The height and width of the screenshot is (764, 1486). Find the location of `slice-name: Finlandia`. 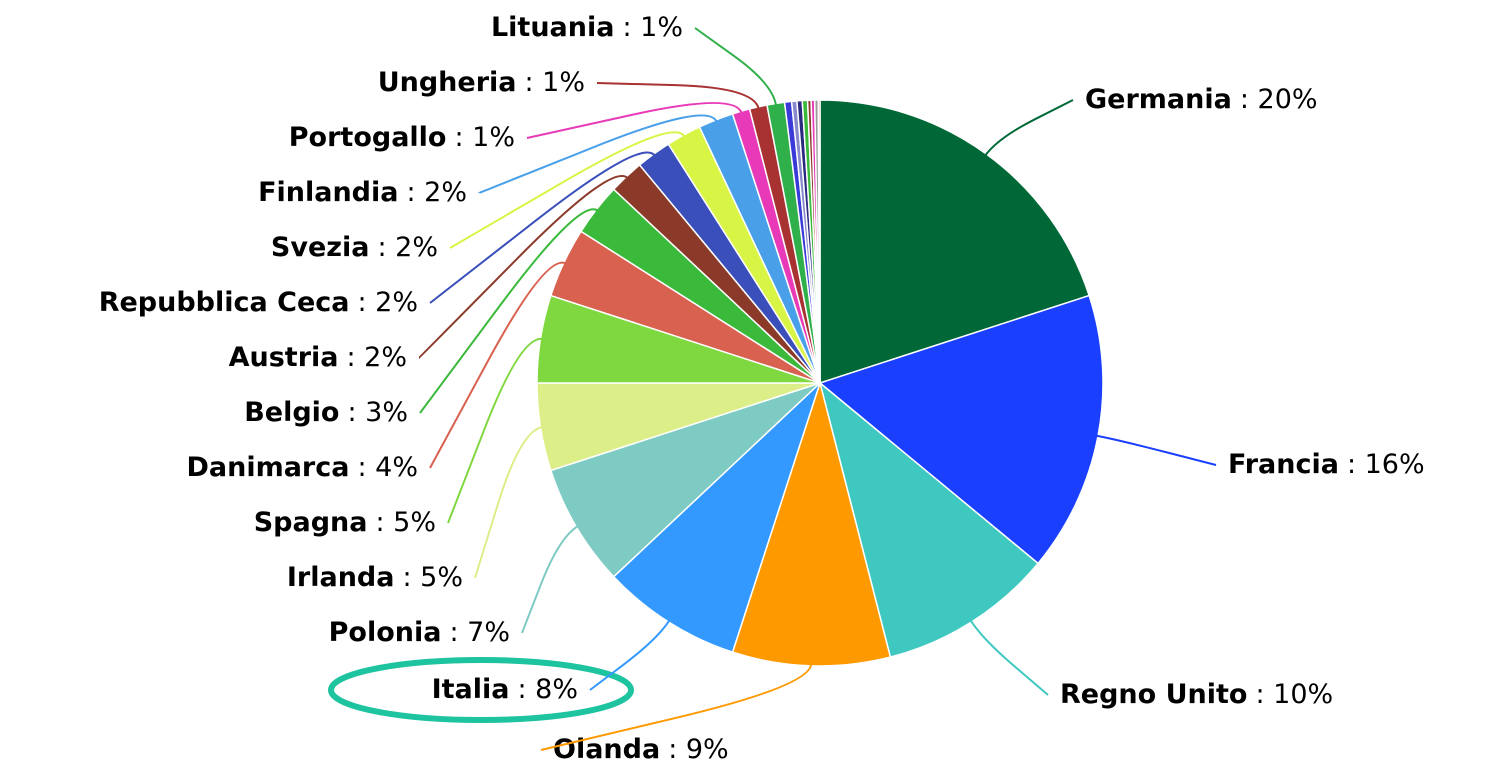

slice-name: Finlandia is located at coordinates (328, 192).